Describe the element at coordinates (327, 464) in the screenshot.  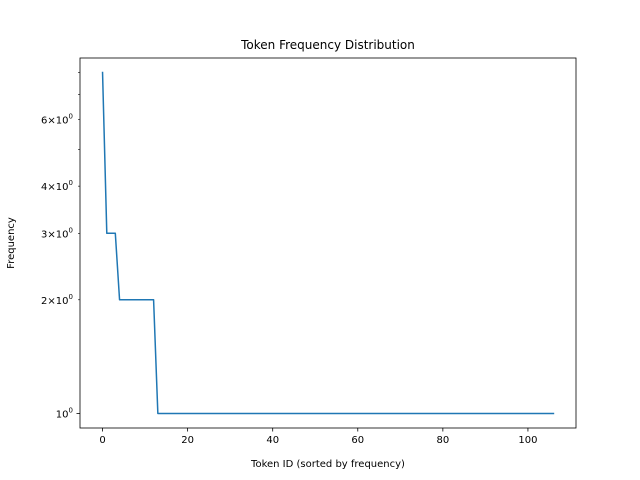
I see `x-axis-label: Token ID (sorted by frequency)` at that location.